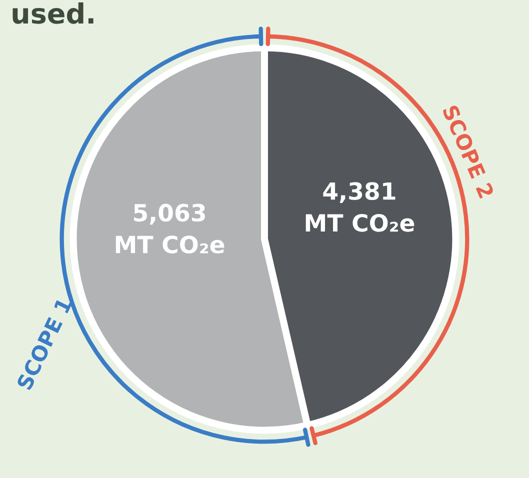 The image size is (529, 478). Describe the element at coordinates (360, 207) in the screenshot. I see `data-label: 4,381 MT CO₂e` at that location.